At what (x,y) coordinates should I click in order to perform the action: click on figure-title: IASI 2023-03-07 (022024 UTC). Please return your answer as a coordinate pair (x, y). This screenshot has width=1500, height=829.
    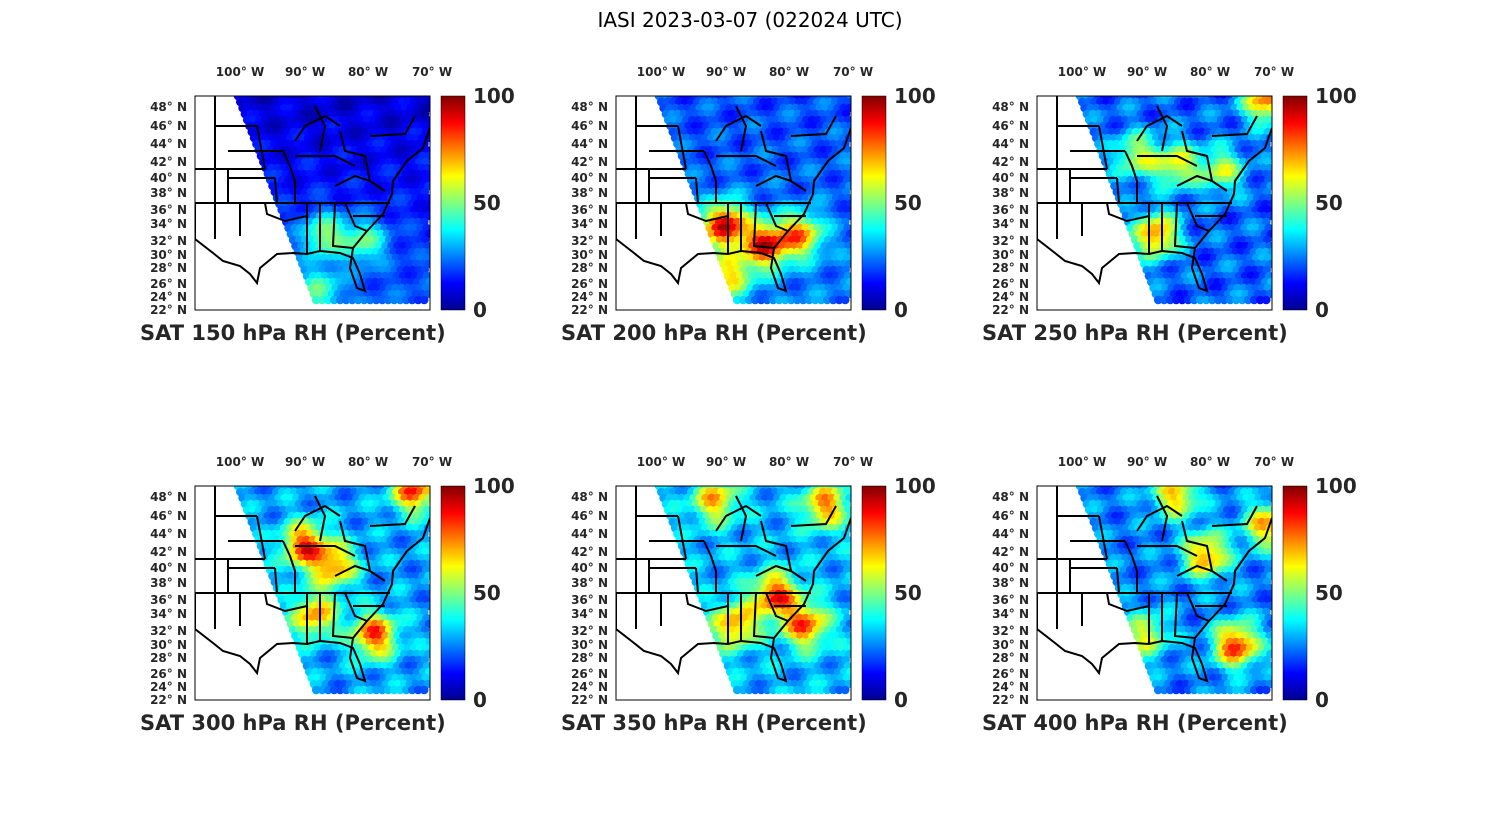
    Looking at the image, I should click on (749, 20).